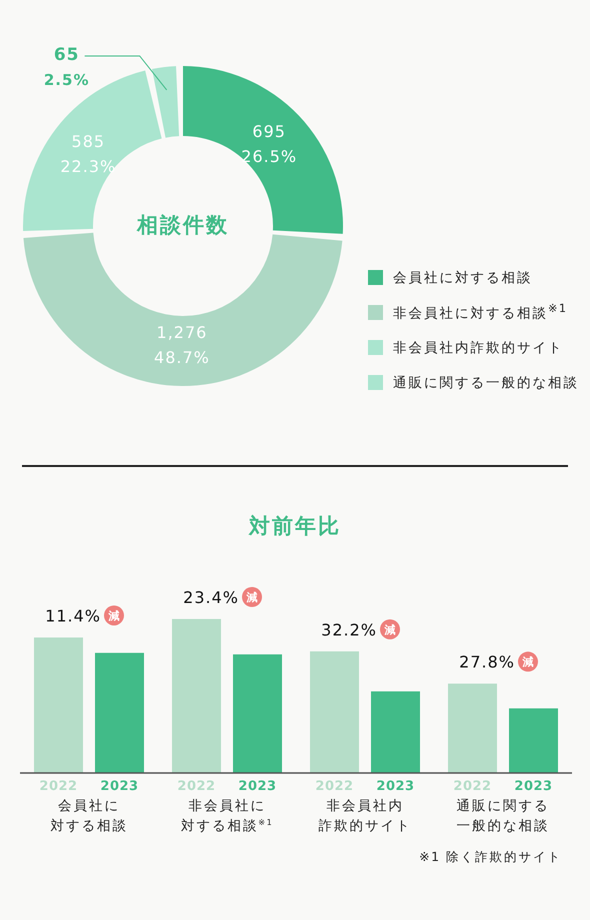 Image resolution: width=590 pixels, height=920 pixels. What do you see at coordinates (486, 383) in the screenshot?
I see `legend-label: 通販に関する一般的な相談` at bounding box center [486, 383].